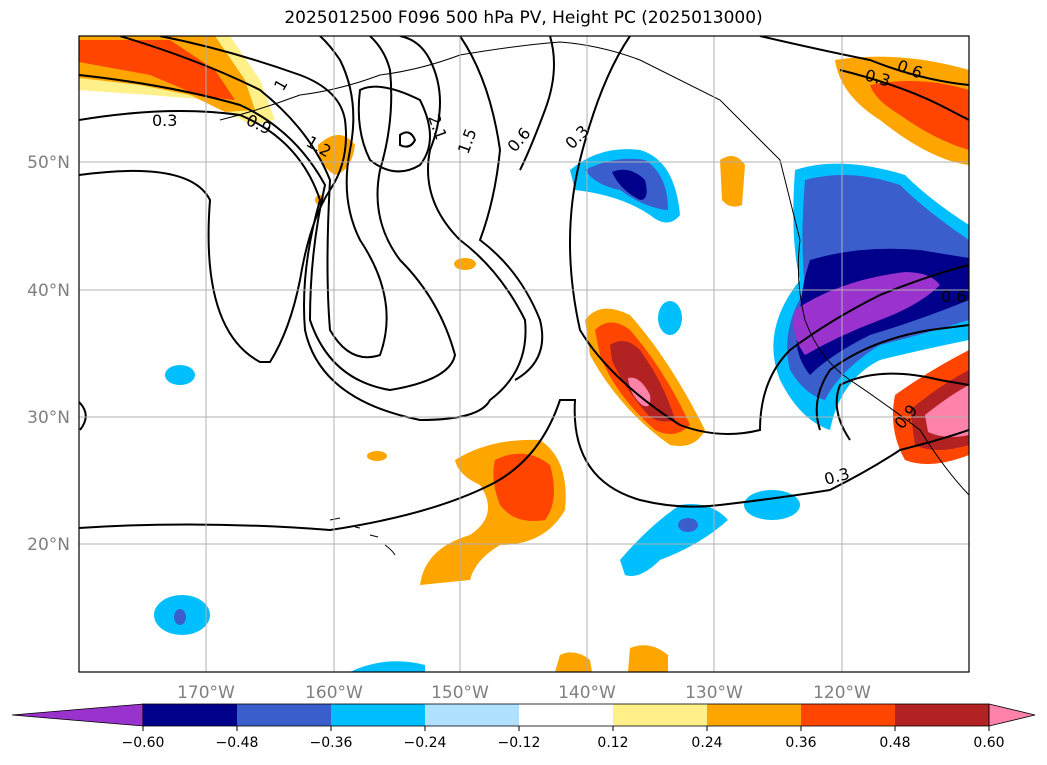 This screenshot has width=1047, height=765. I want to click on colorbar-tick-label: 0.60, so click(988, 743).